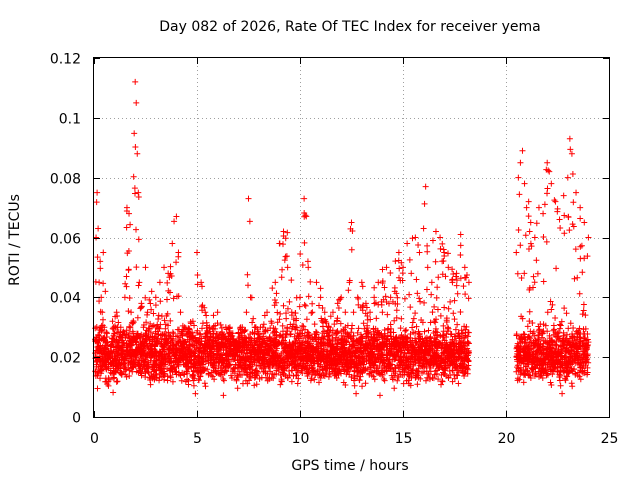 The width and height of the screenshot is (640, 480). What do you see at coordinates (404, 439) in the screenshot?
I see `x-tick-label: 15` at bounding box center [404, 439].